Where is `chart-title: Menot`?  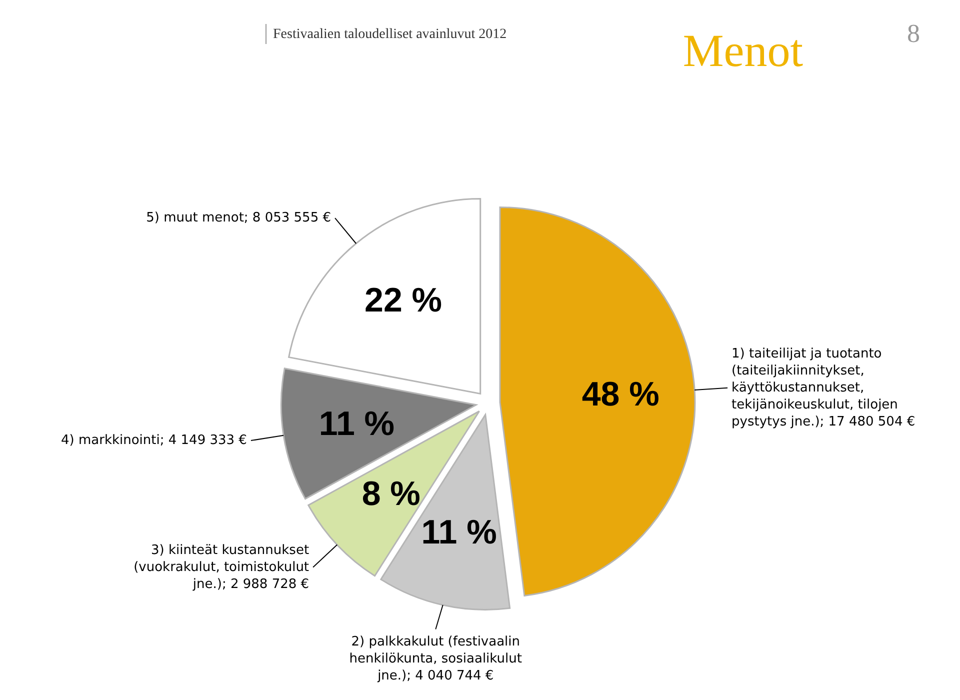
chart-title: Menot is located at coordinates (743, 50).